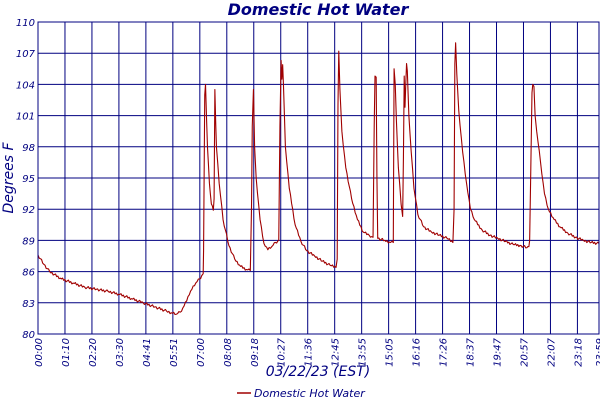  I want to click on legend: Domestic Hot Water, so click(301, 393).